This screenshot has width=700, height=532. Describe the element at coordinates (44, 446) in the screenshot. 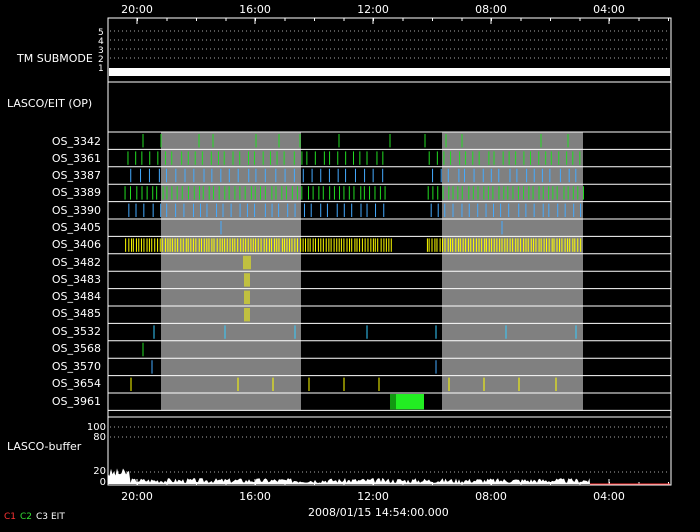

I see `lasco-buffer-label: LASCO-buffer` at that location.